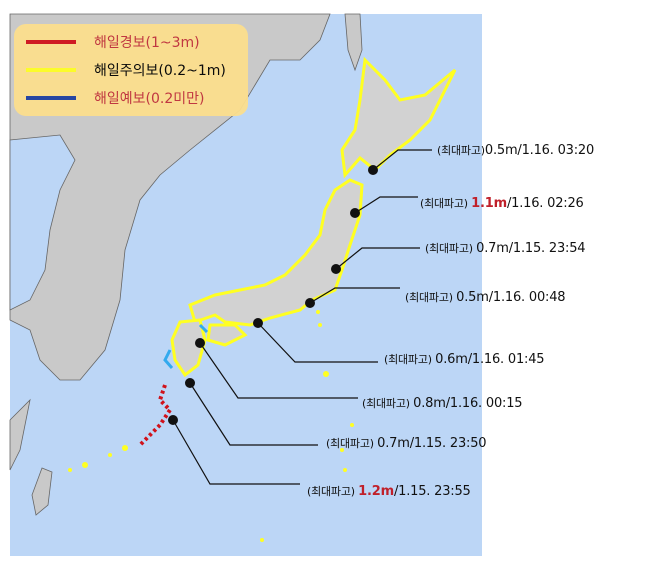  I want to click on annotation: (최대파고) 0.6m/1.16. 01:45, so click(464, 359).